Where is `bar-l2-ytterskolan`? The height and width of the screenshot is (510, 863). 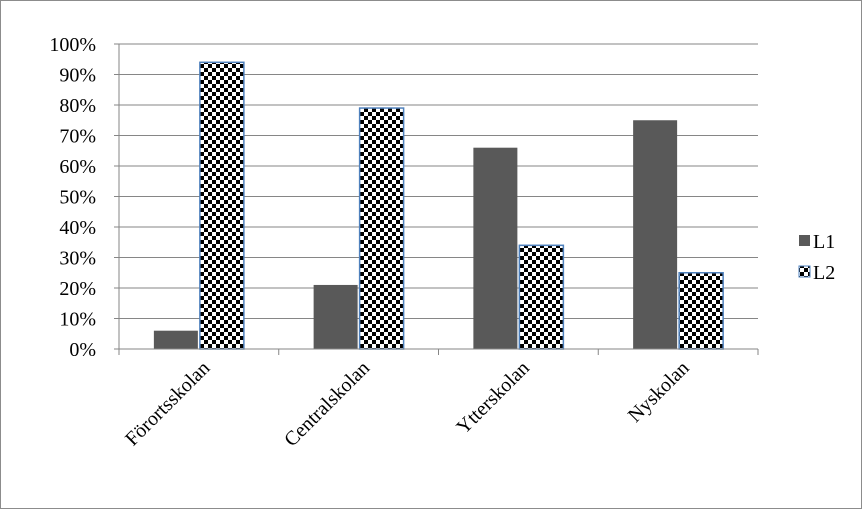
bar-l2-ytterskolan is located at coordinates (541, 297).